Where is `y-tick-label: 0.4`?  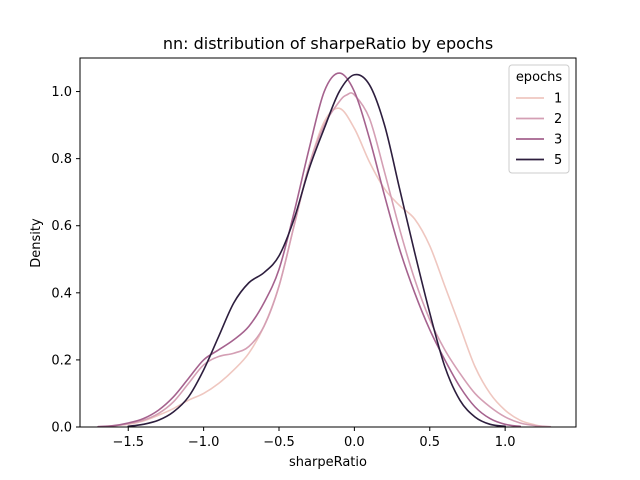 y-tick-label: 0.4 is located at coordinates (61, 293).